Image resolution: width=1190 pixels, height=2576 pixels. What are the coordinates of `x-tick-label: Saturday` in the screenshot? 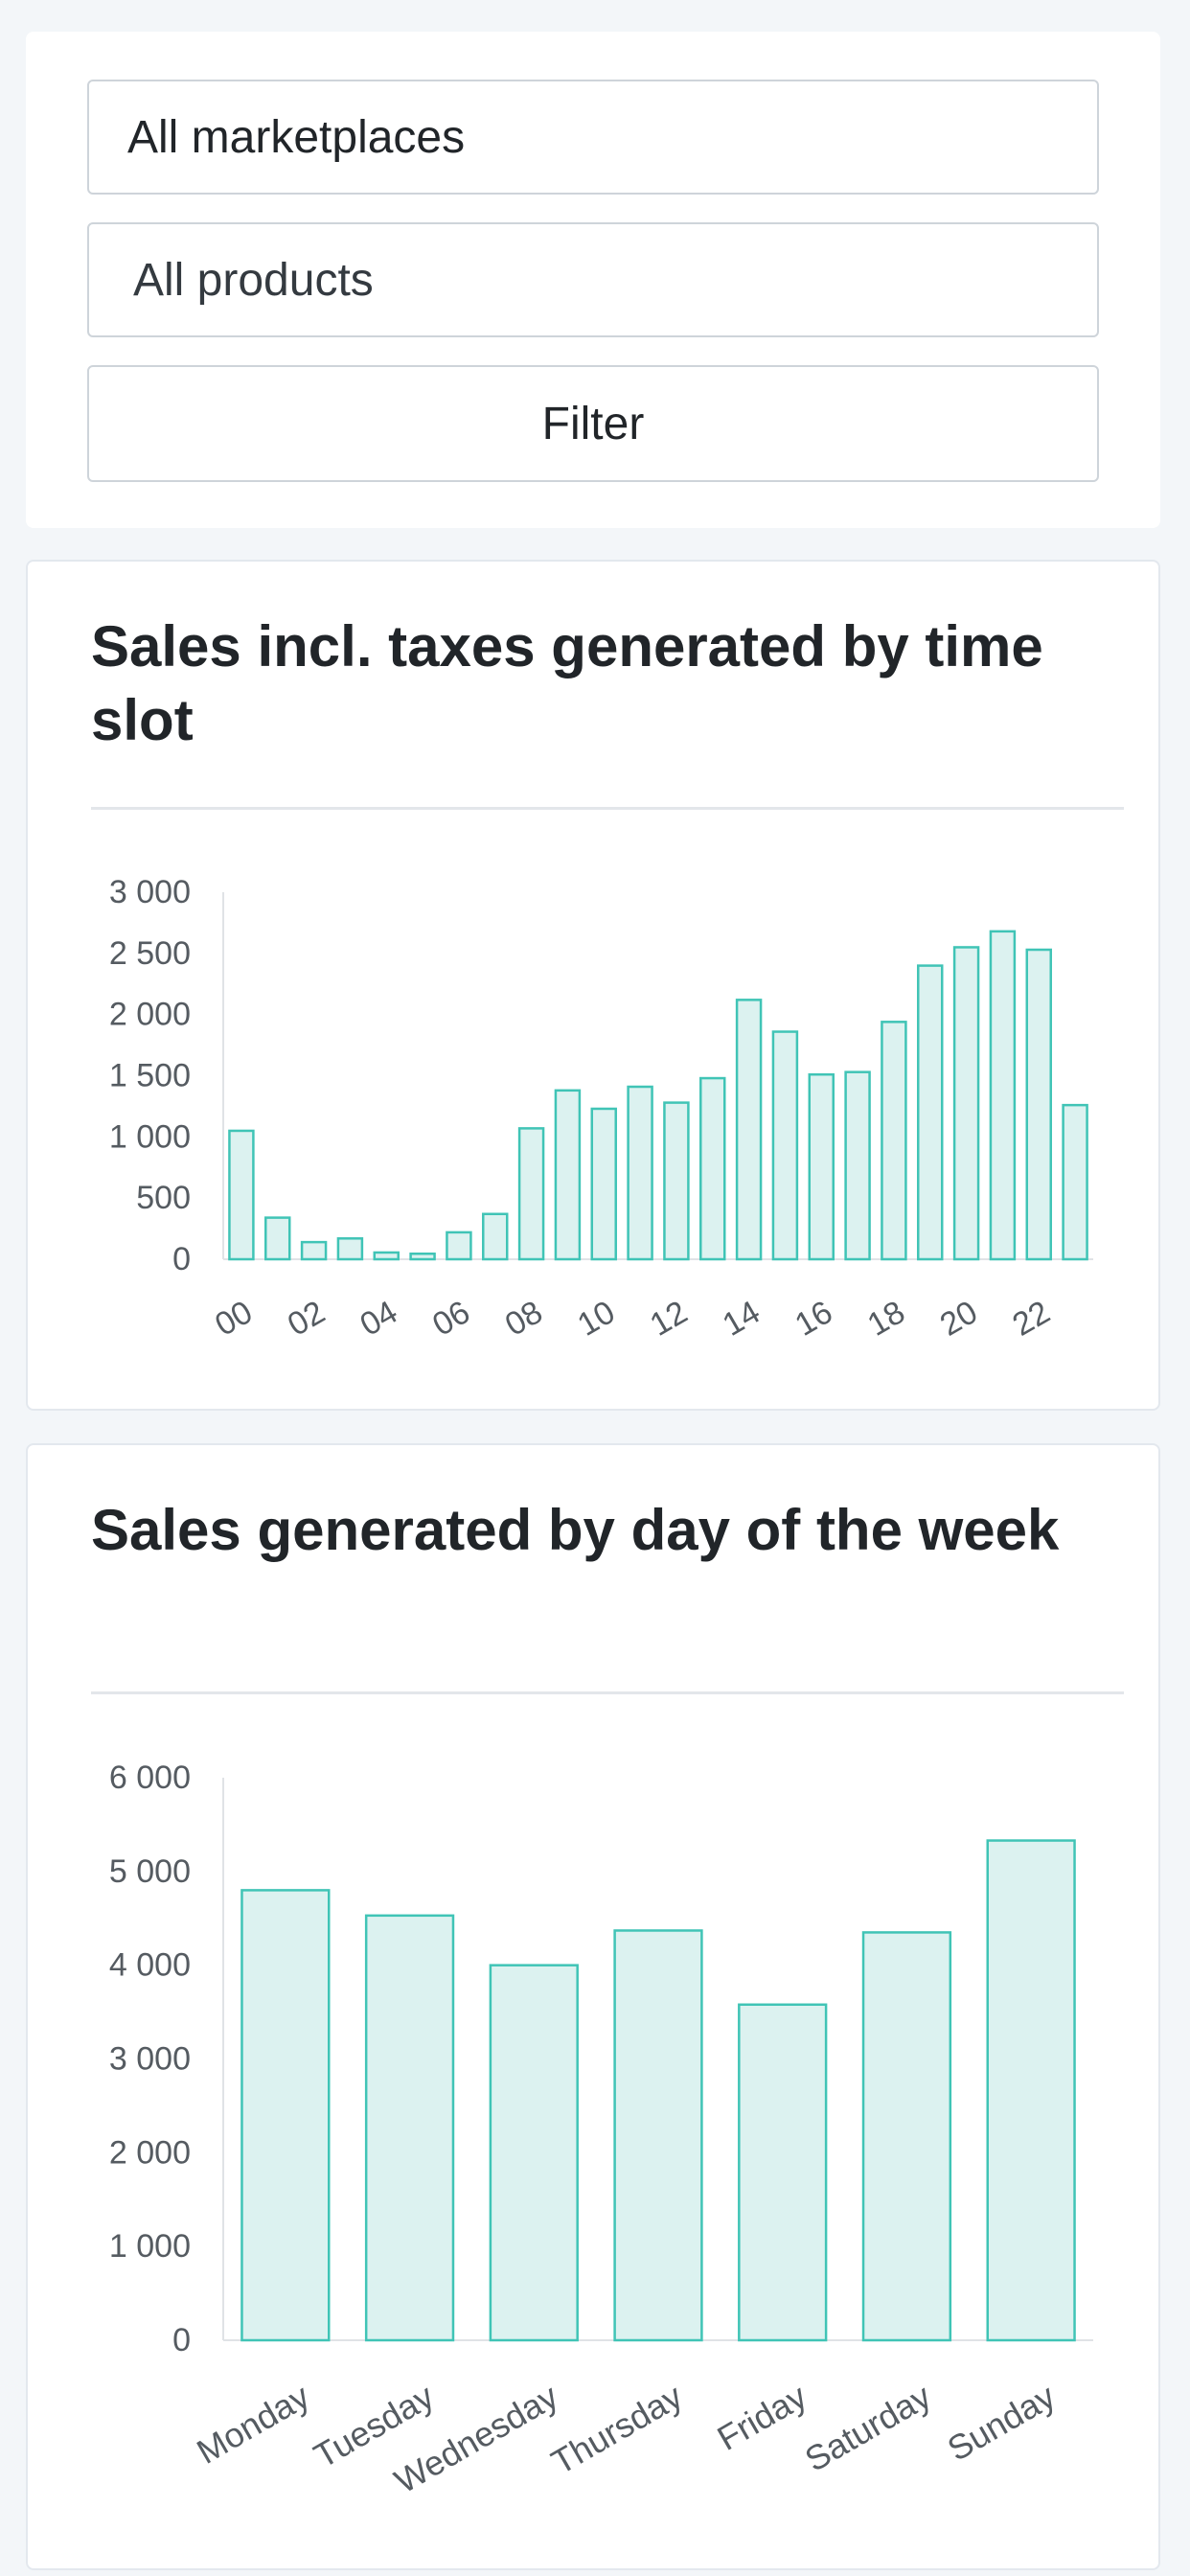 It's located at (868, 2427).